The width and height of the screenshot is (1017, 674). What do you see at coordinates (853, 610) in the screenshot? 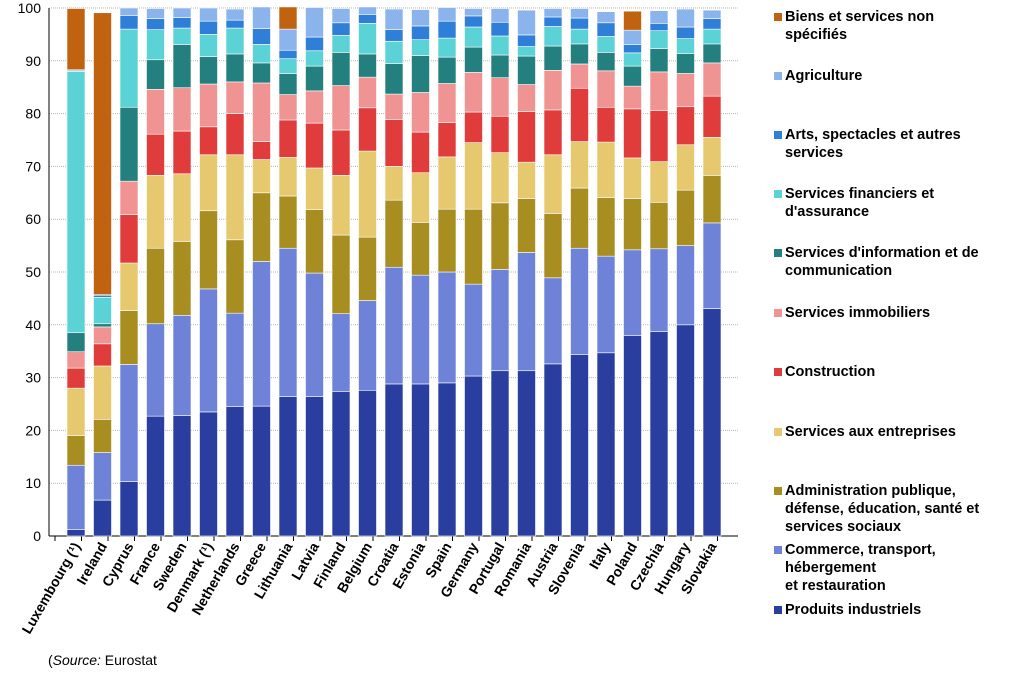
I see `legend-label: Produits industriels` at bounding box center [853, 610].